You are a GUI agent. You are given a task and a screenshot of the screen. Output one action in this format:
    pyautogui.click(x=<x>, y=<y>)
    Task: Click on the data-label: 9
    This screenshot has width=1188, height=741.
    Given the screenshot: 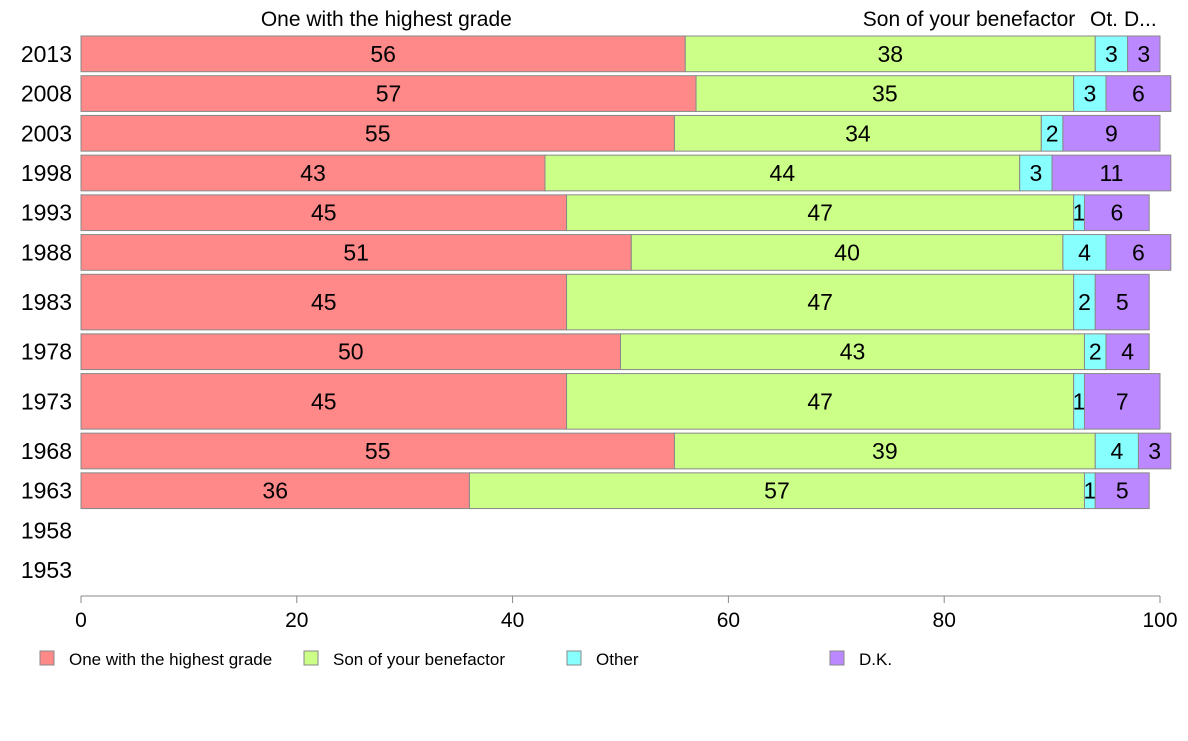 What is the action you would take?
    pyautogui.click(x=1111, y=133)
    